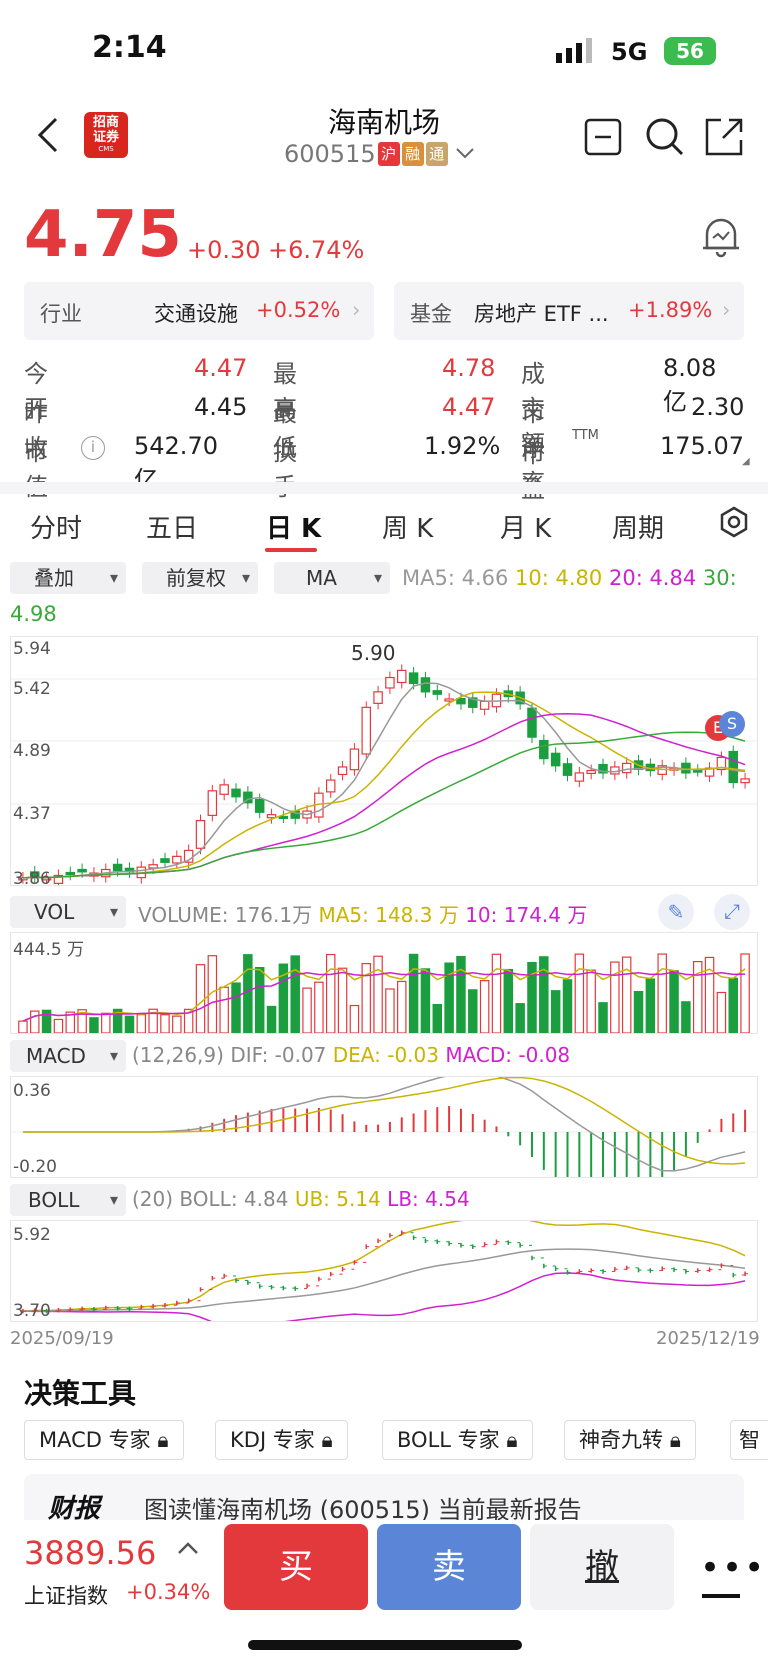 Image resolution: width=768 pixels, height=1663 pixels. What do you see at coordinates (733, 1568) in the screenshot?
I see `more-icon: •••` at bounding box center [733, 1568].